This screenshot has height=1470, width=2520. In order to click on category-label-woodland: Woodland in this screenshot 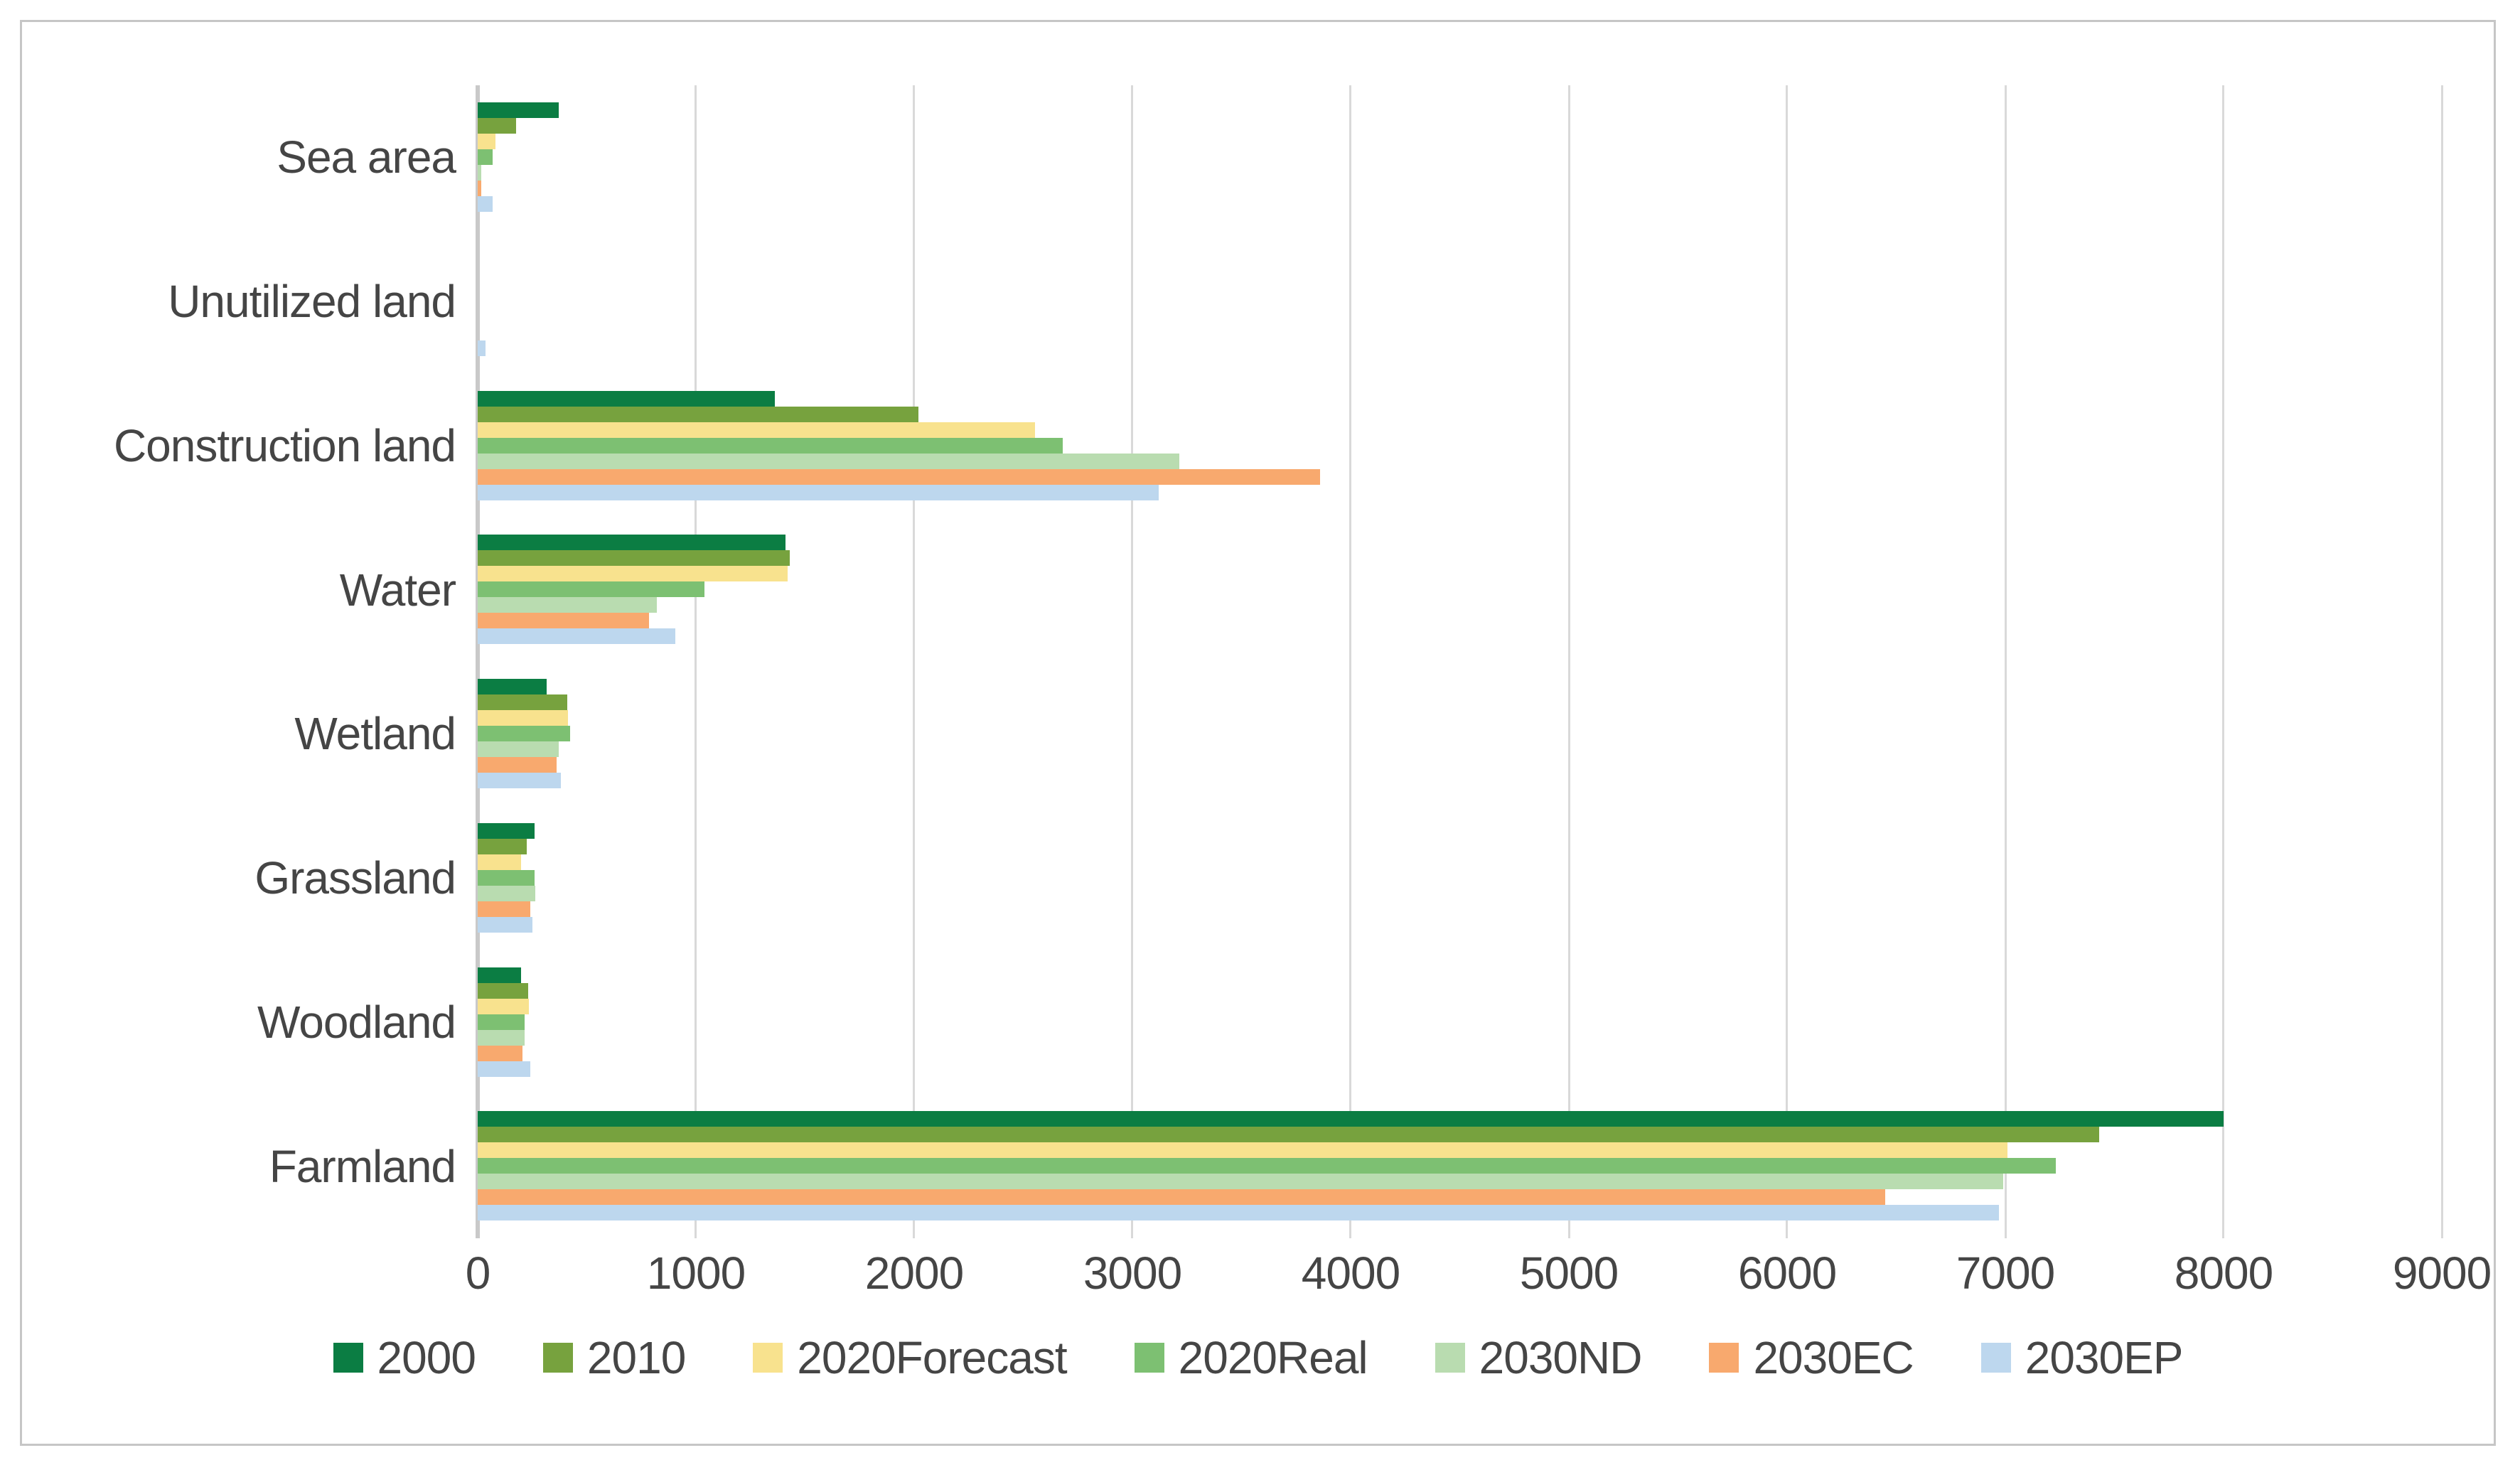, I will do `click(357, 1022)`.